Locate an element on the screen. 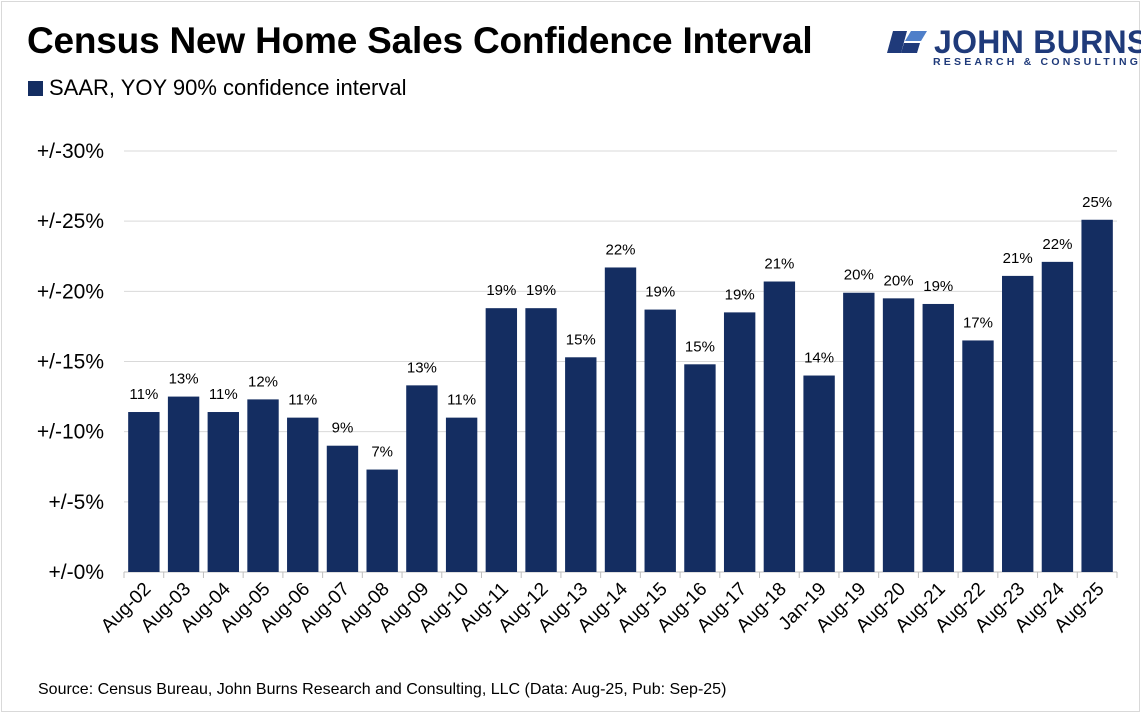 This screenshot has width=1141, height=713. brand-mark-icon is located at coordinates (907, 42).